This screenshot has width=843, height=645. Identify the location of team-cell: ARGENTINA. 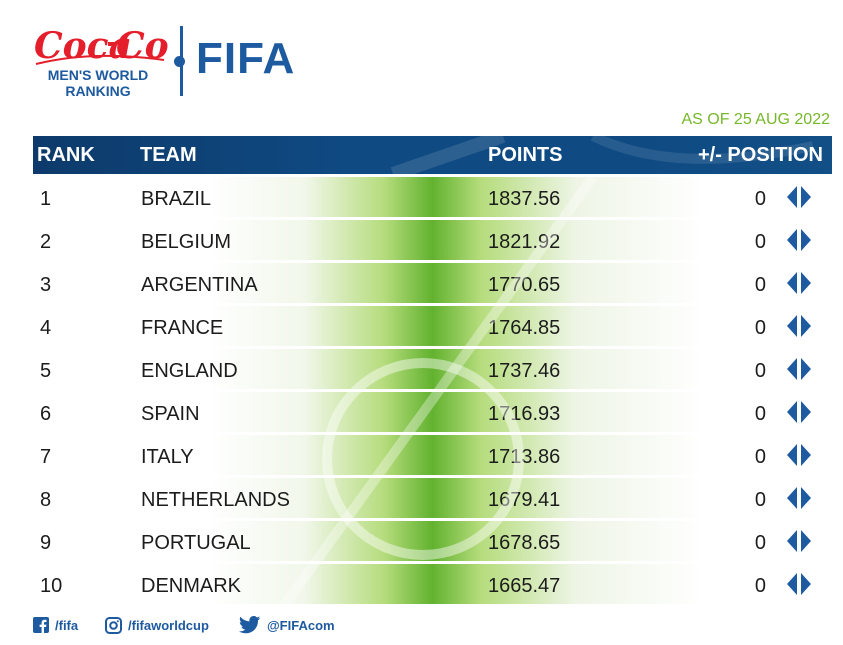
(199, 285).